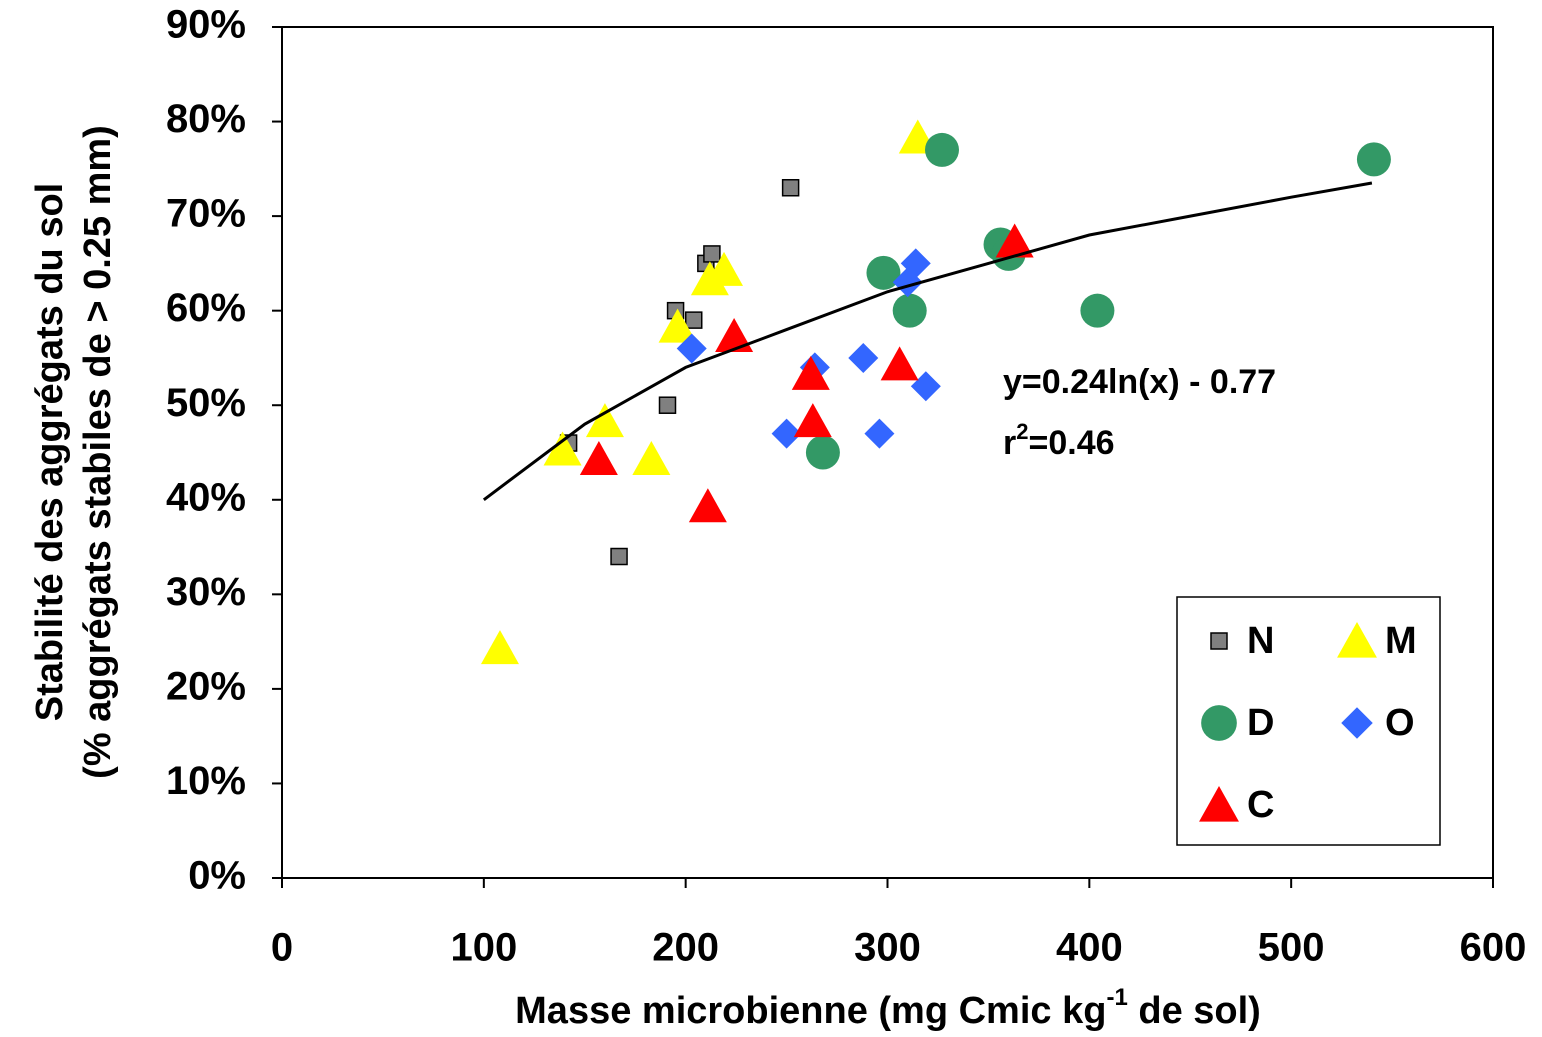  Describe the element at coordinates (206, 781) in the screenshot. I see `y-tick-label: 10%` at that location.